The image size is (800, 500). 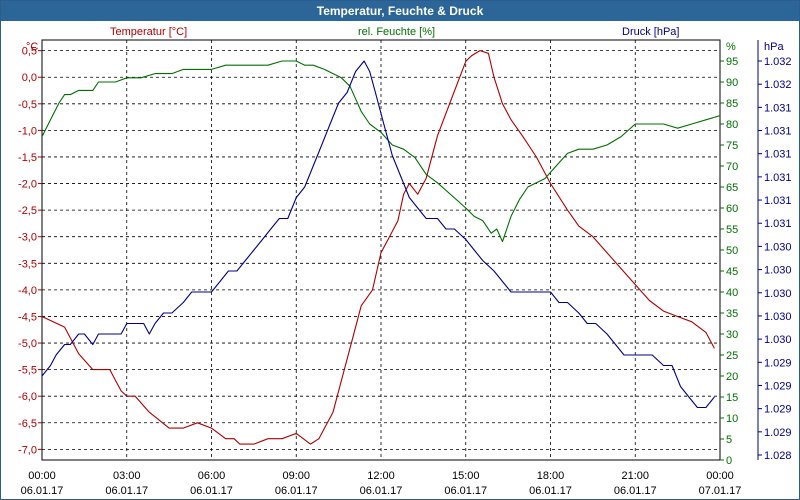 What do you see at coordinates (732, 293) in the screenshot?
I see `humidity-tick-label: 40` at bounding box center [732, 293].